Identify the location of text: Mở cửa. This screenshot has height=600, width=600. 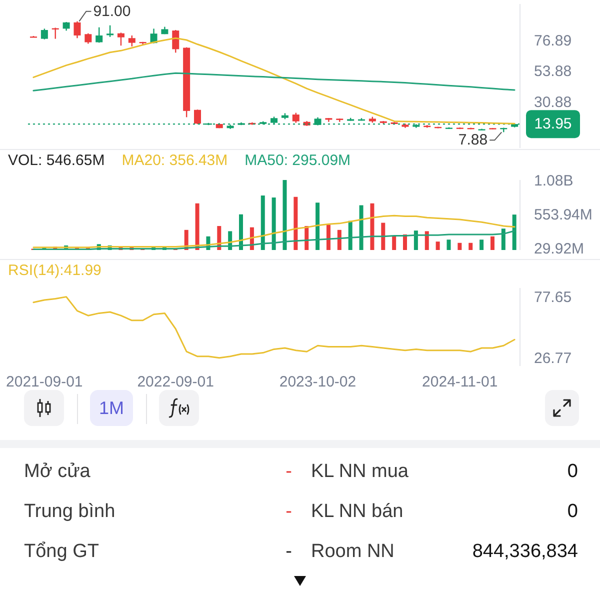
(57, 472).